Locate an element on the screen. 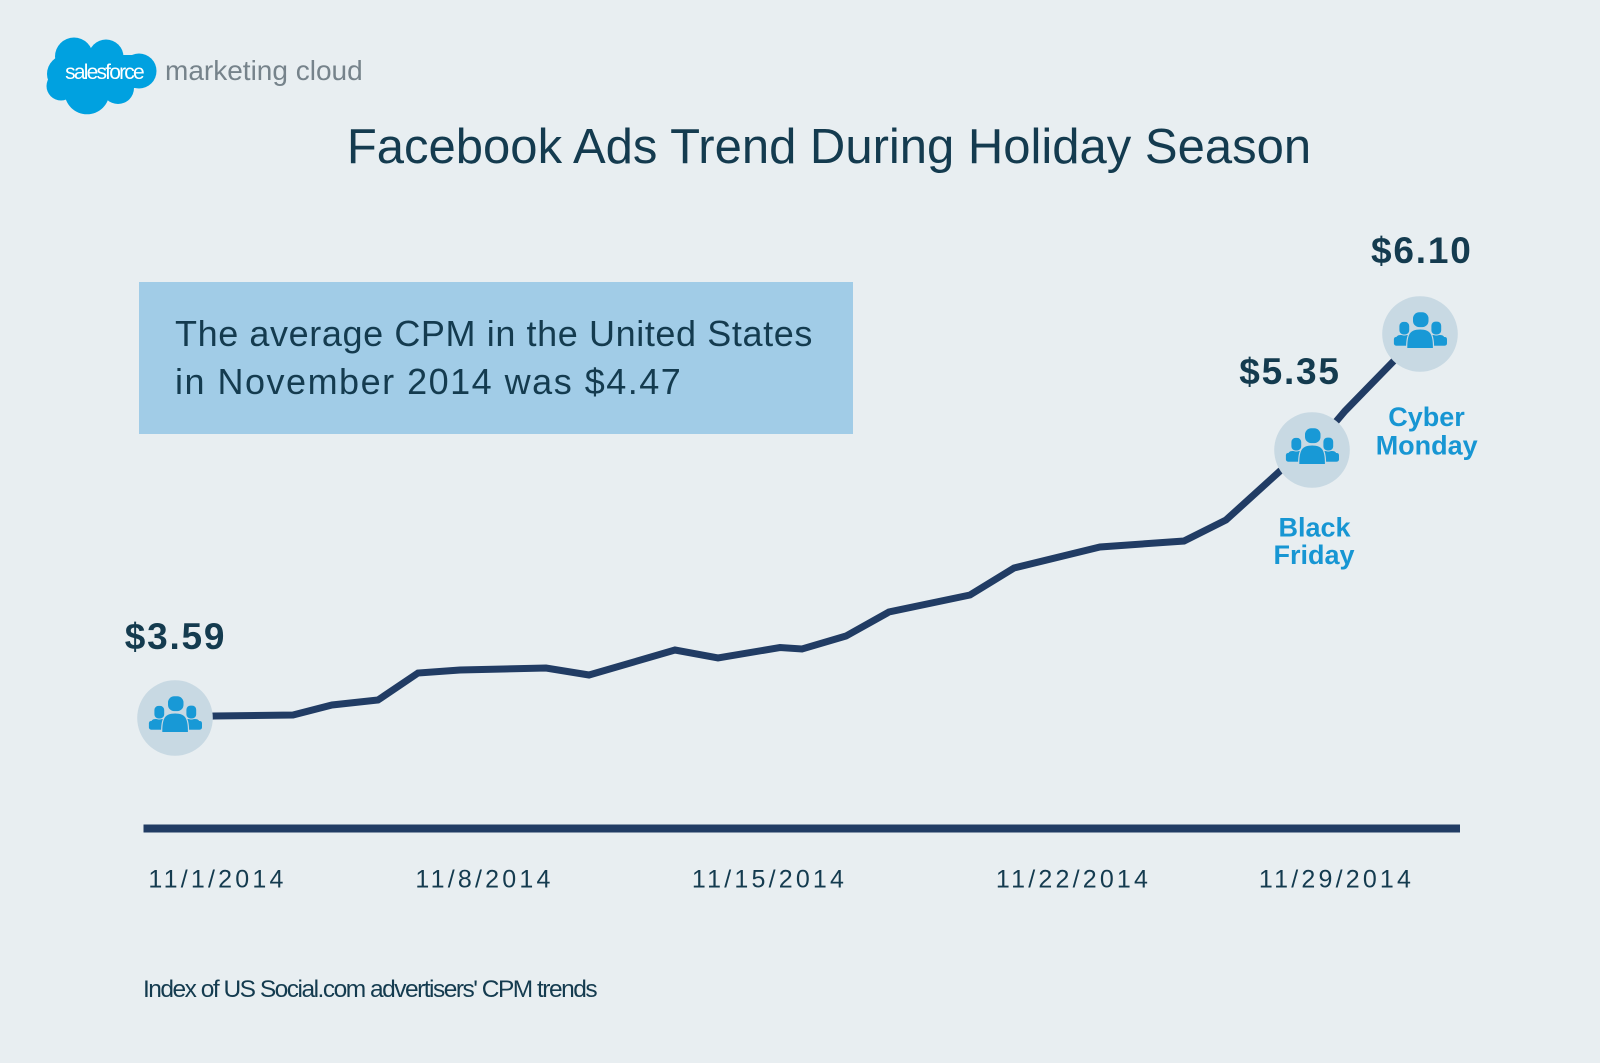  svg-text: Friday is located at coordinates (1313, 555).